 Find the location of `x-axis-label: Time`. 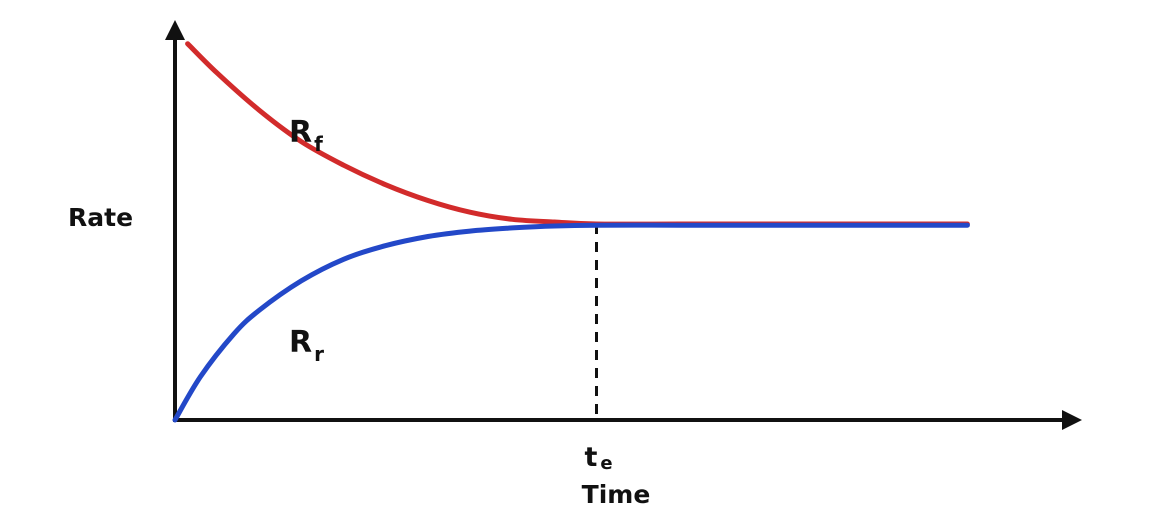

x-axis-label: Time is located at coordinates (616, 494).